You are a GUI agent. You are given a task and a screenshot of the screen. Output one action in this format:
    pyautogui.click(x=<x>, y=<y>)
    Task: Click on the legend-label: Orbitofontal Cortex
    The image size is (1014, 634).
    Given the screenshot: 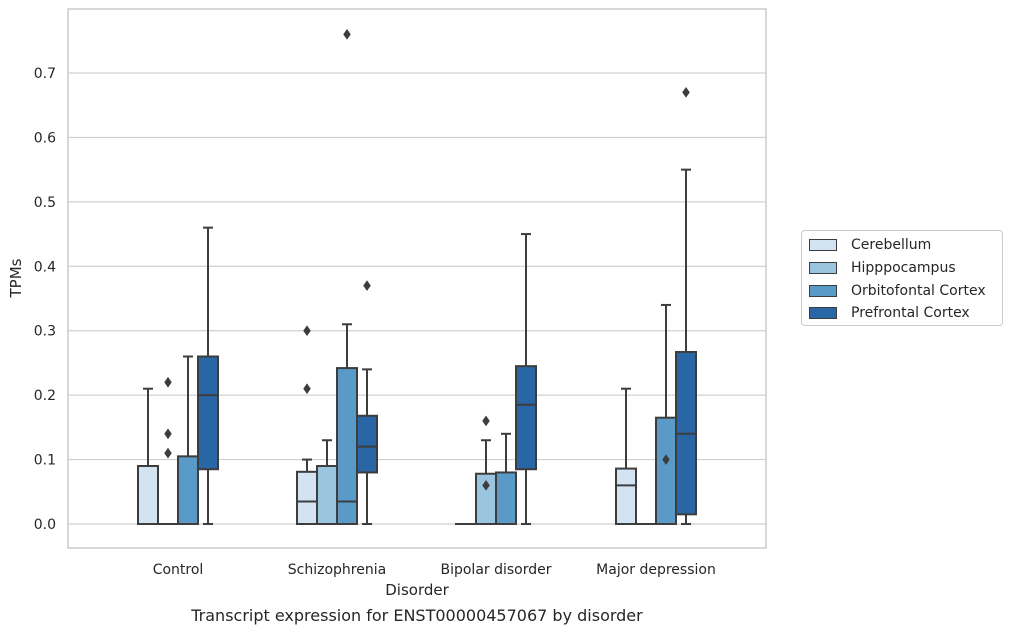 What is the action you would take?
    pyautogui.click(x=918, y=291)
    